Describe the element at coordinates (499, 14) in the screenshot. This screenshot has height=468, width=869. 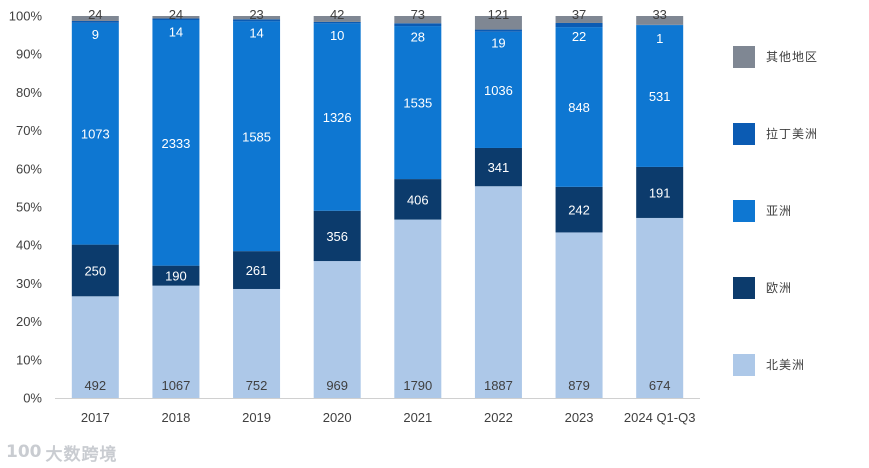
I see `data-label: 121` at that location.